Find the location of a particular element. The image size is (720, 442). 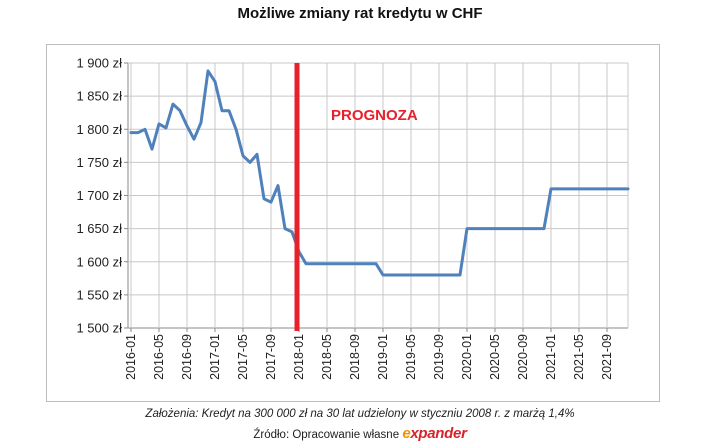

x-tick-label: 2021-01 is located at coordinates (551, 357).